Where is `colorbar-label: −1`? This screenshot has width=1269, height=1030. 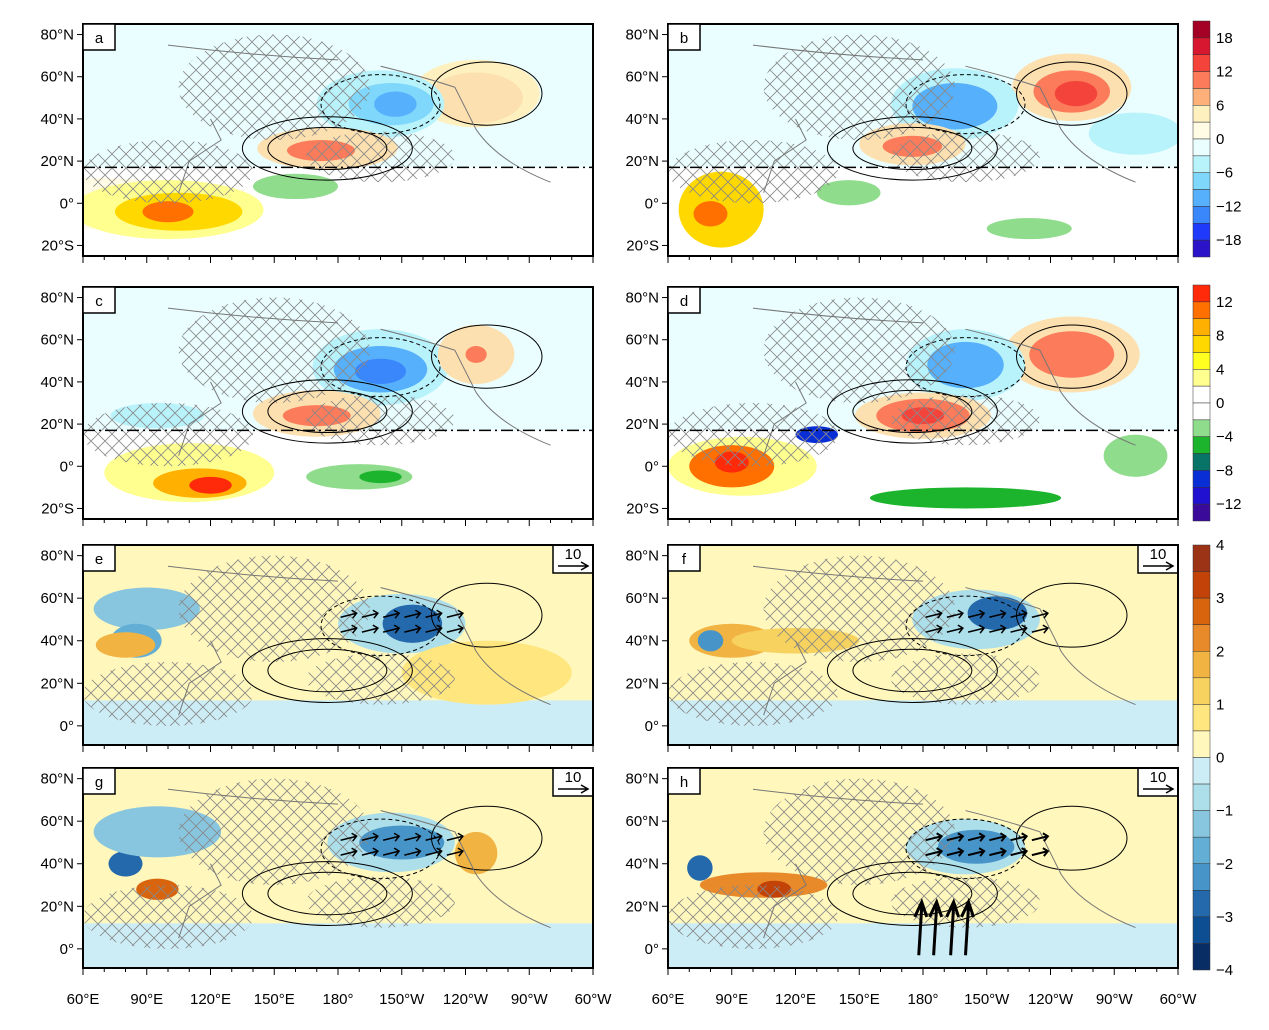 colorbar-label: −1 is located at coordinates (1224, 811).